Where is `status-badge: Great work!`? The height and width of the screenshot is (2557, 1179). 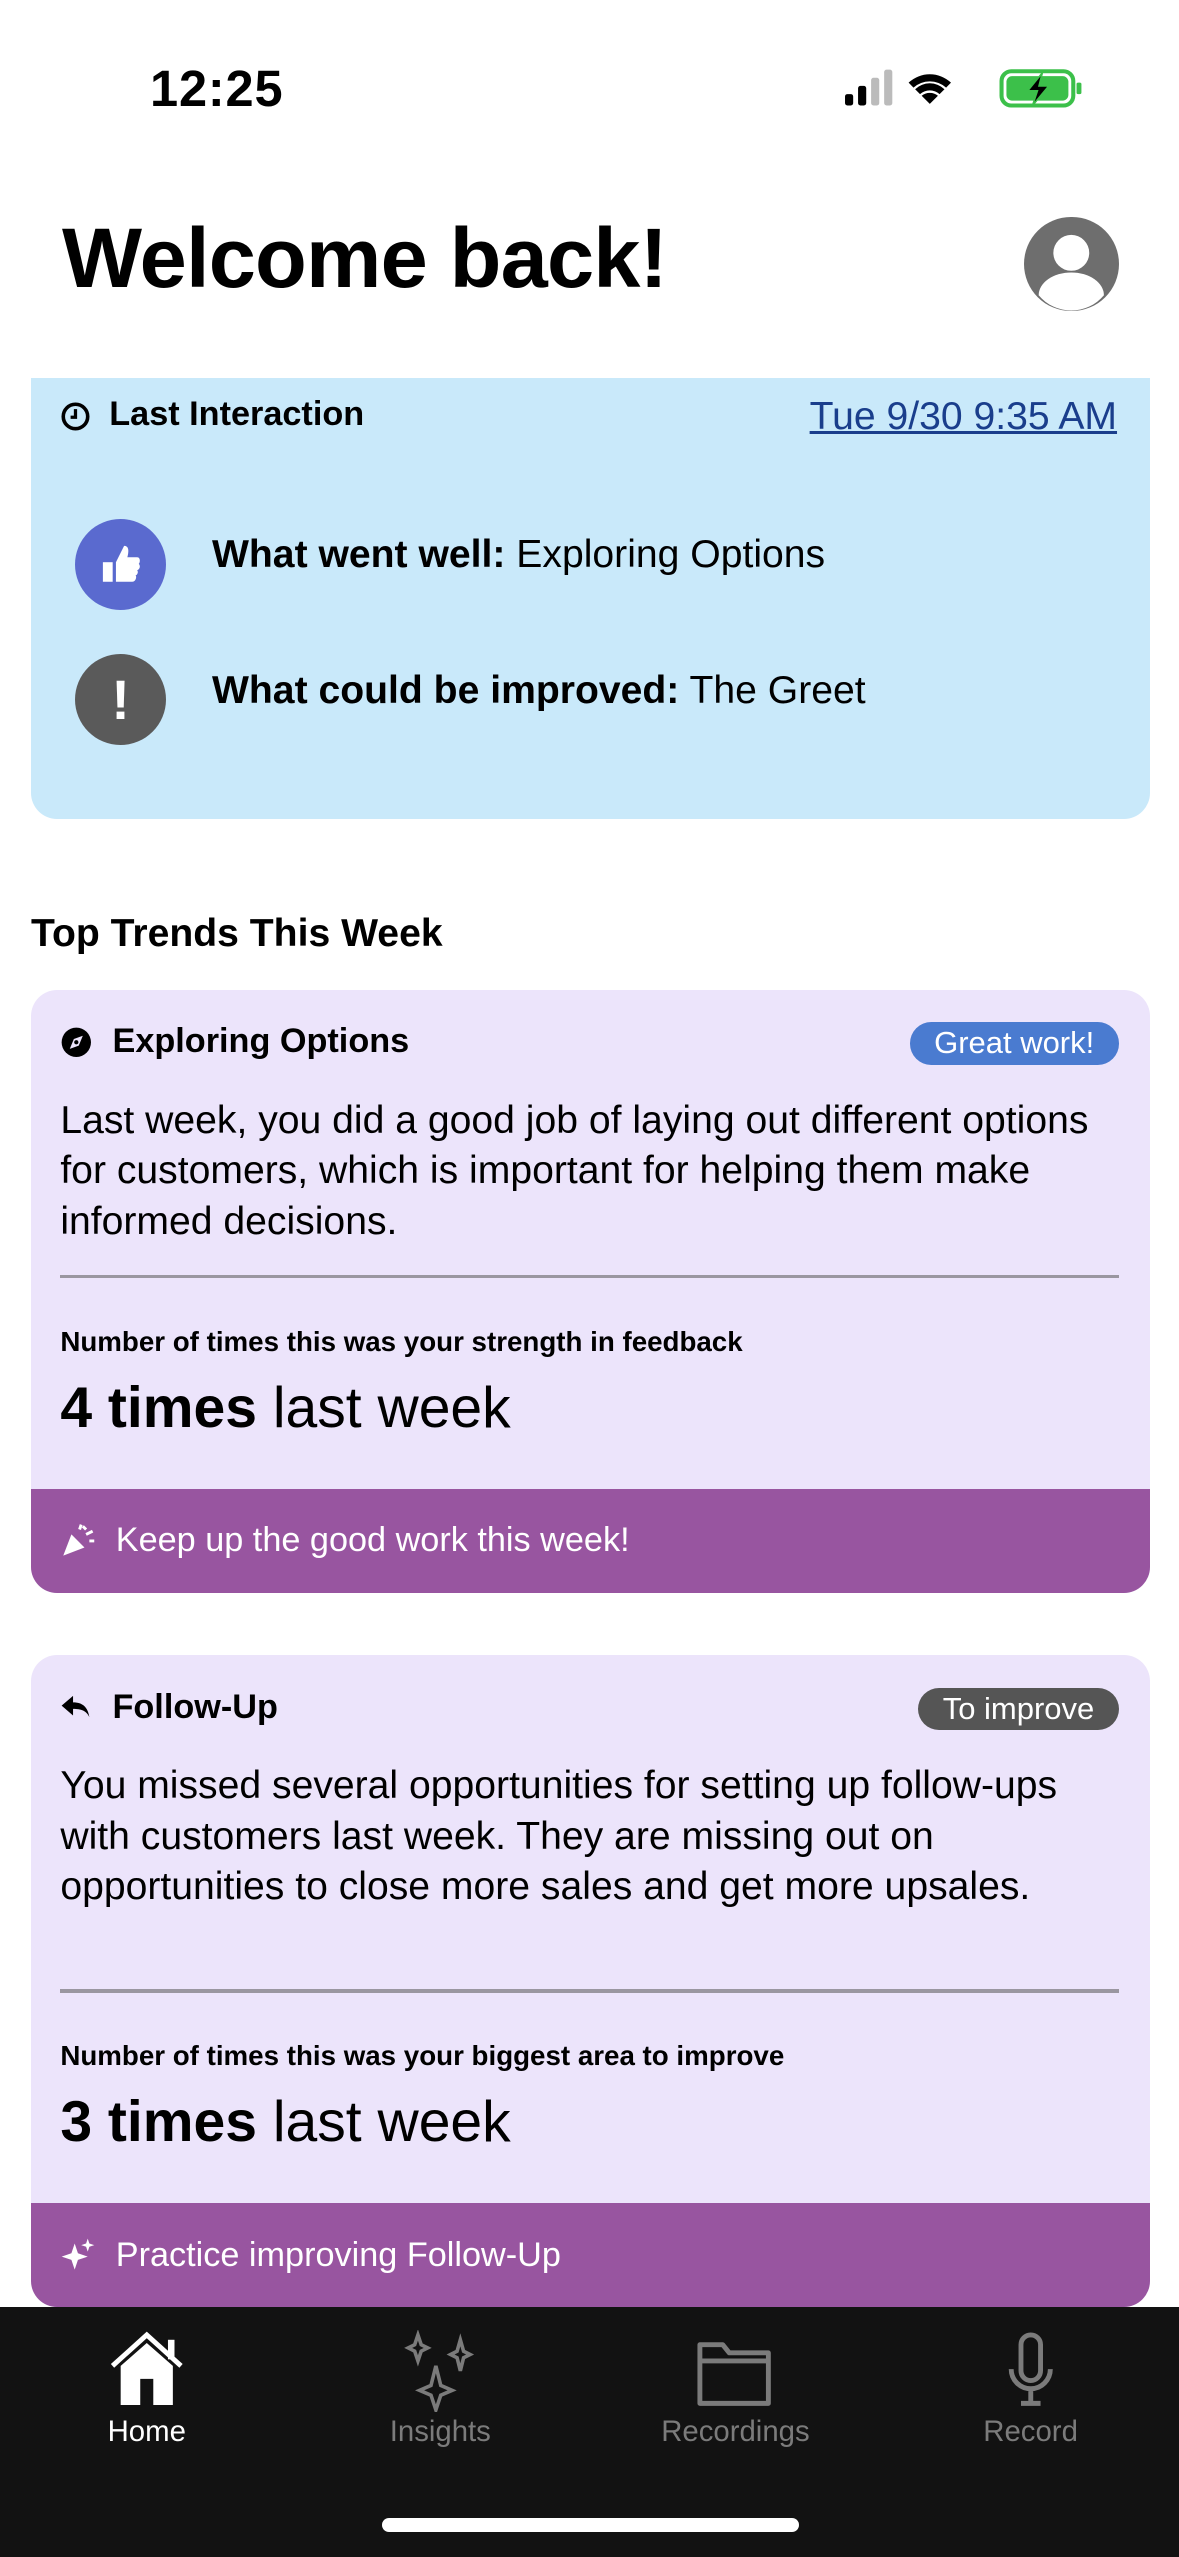
status-badge: Great work! is located at coordinates (1014, 1043).